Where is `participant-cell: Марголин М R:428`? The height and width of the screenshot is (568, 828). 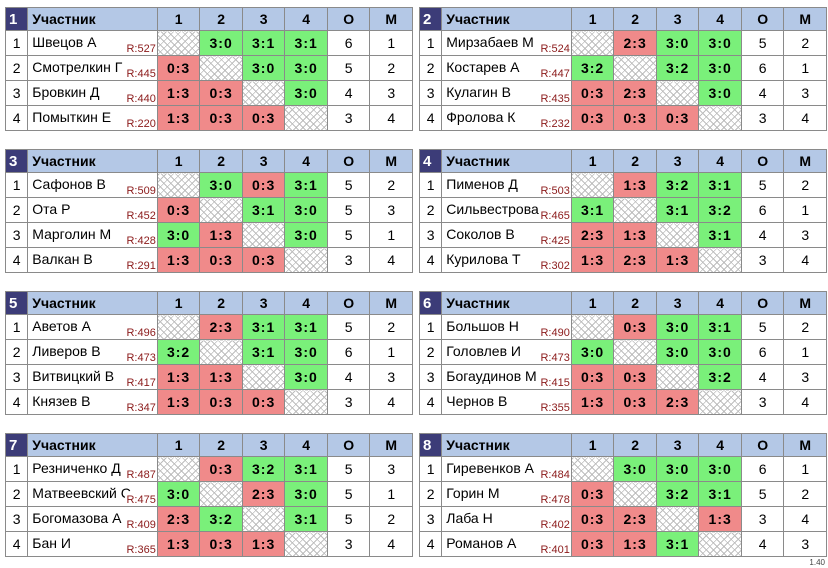
participant-cell: Марголин М R:428 is located at coordinates (92, 235).